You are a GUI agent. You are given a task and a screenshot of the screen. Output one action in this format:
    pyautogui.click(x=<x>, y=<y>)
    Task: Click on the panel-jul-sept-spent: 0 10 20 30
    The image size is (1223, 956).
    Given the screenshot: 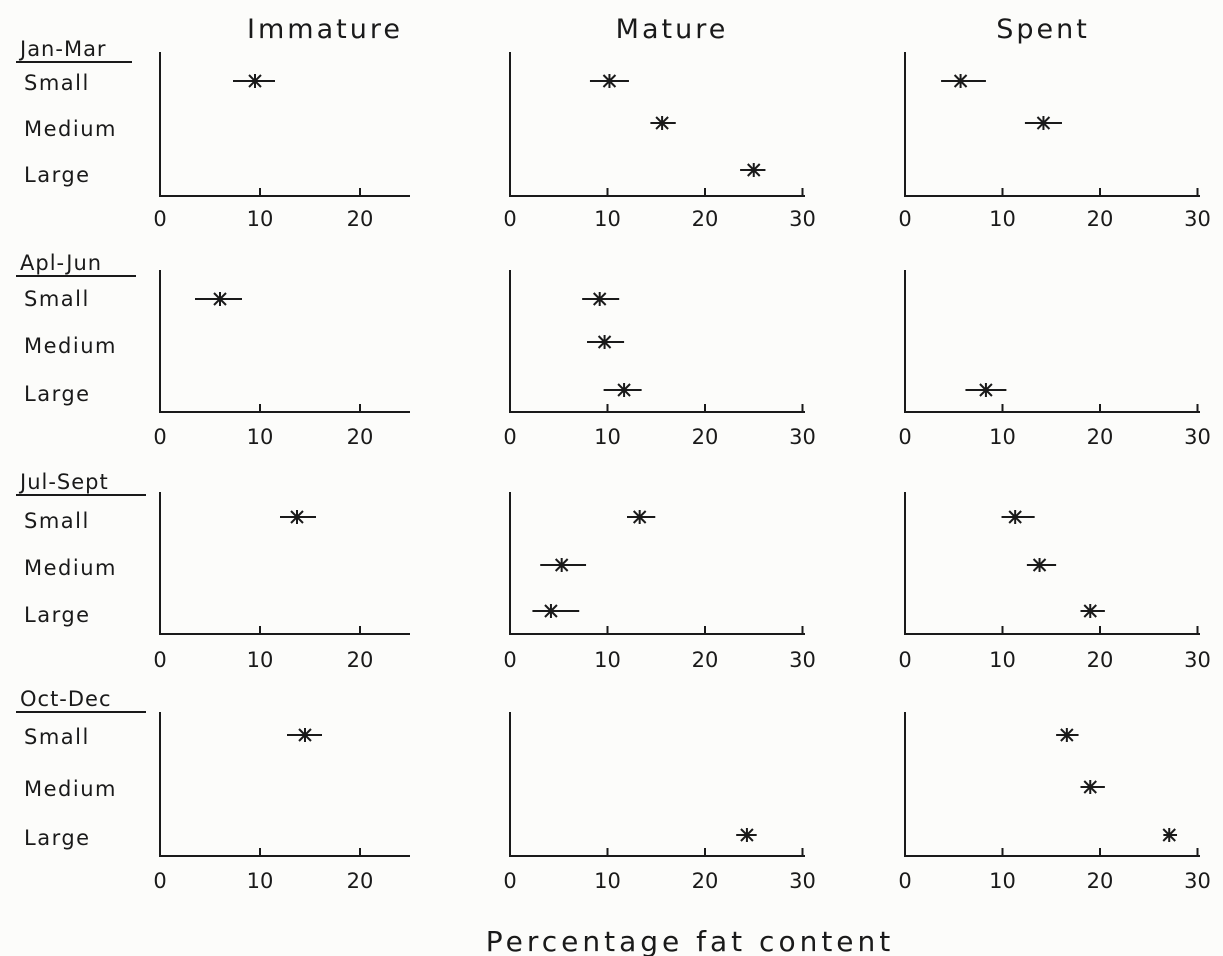 What is the action you would take?
    pyautogui.click(x=1054, y=582)
    